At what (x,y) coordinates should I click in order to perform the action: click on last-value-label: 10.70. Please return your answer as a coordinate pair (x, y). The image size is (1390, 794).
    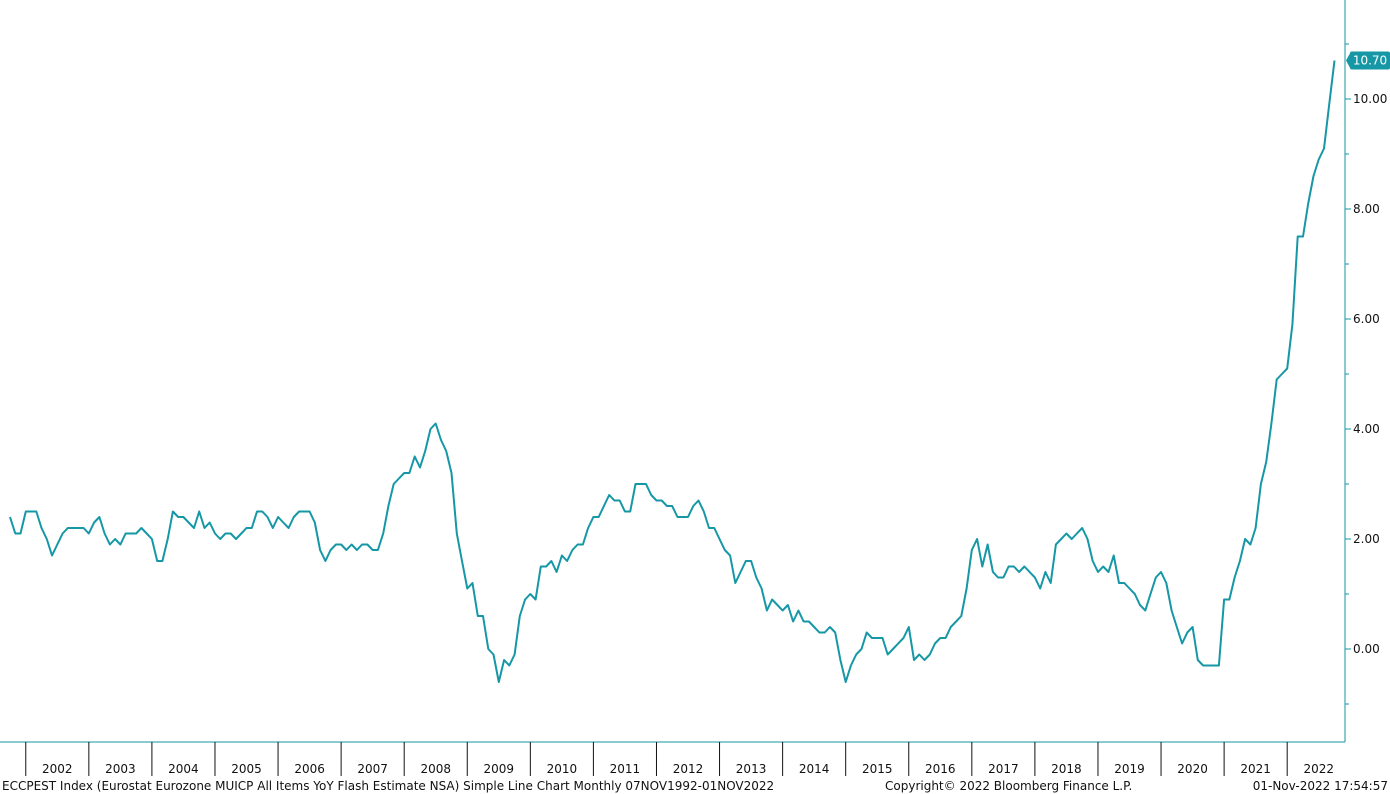
    Looking at the image, I should click on (1370, 61).